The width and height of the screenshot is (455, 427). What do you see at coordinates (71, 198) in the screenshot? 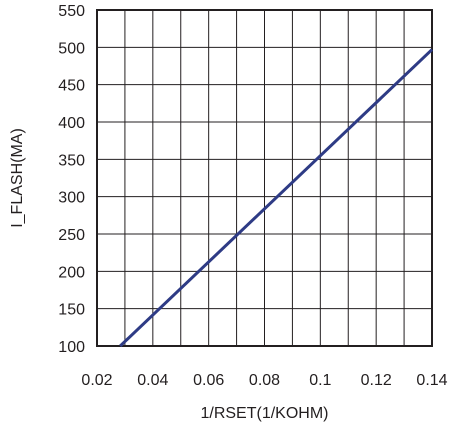
I see `y-tick-label: 300` at bounding box center [71, 198].